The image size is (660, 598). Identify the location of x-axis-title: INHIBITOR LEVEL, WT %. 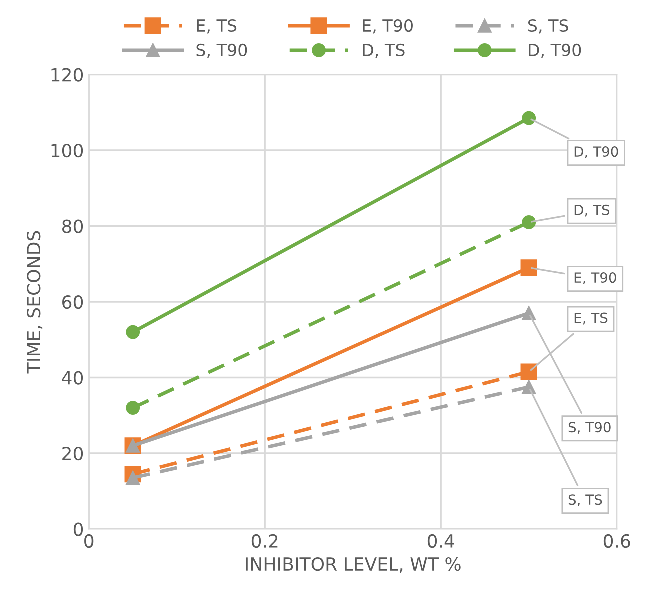
(353, 565).